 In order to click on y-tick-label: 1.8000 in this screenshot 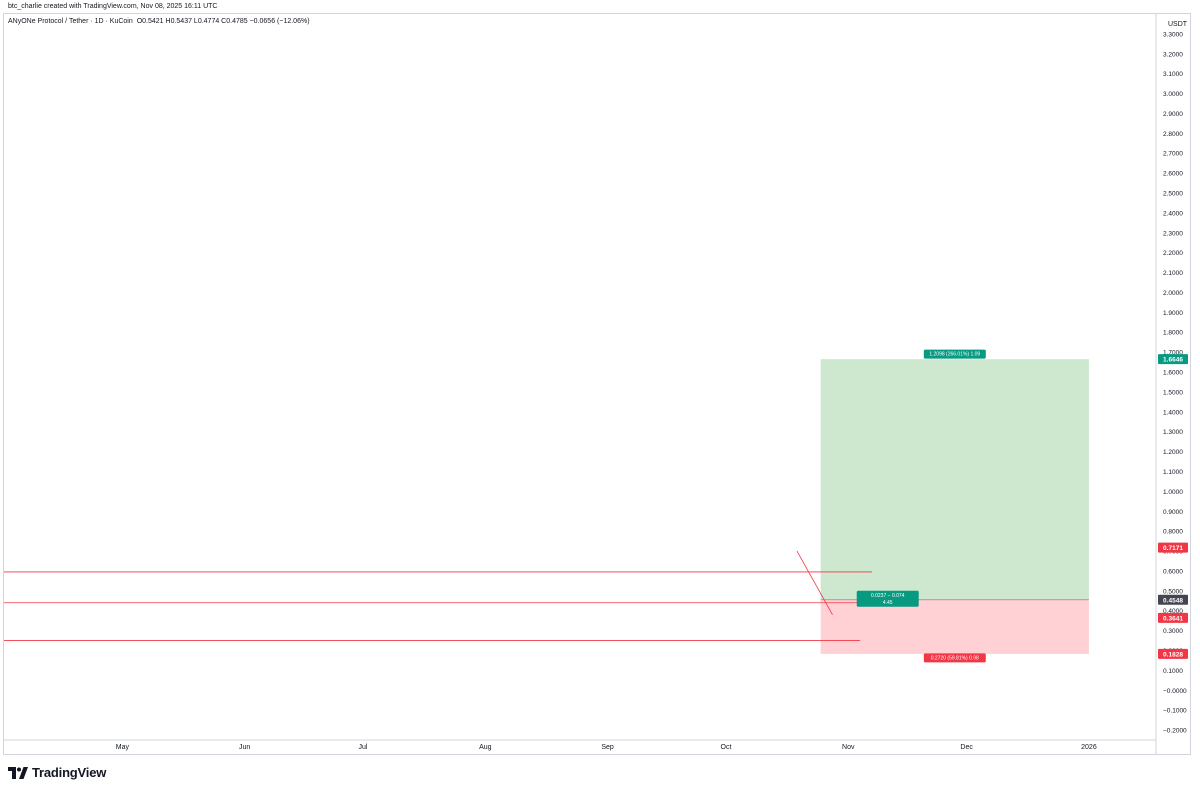, I will do `click(1173, 333)`.